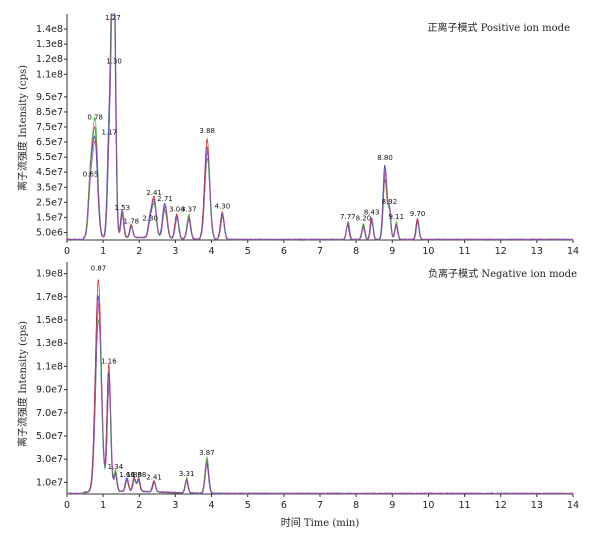 The image size is (613, 539). I want to click on y-tick-label: 9.5e7, so click(49, 97).